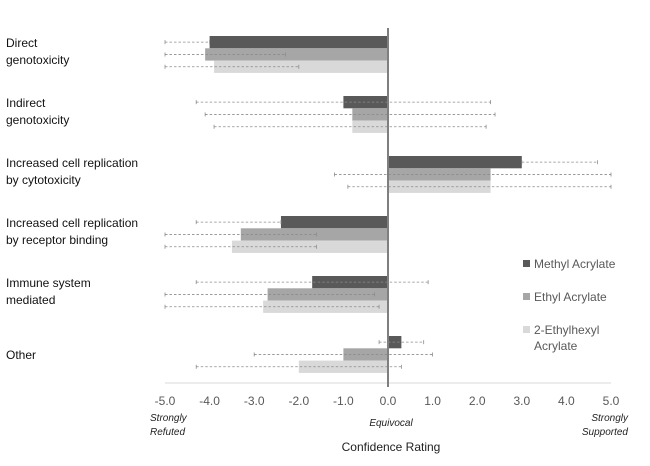 This screenshot has width=650, height=466. Describe the element at coordinates (343, 401) in the screenshot. I see `x-tick-label: -1.0` at that location.